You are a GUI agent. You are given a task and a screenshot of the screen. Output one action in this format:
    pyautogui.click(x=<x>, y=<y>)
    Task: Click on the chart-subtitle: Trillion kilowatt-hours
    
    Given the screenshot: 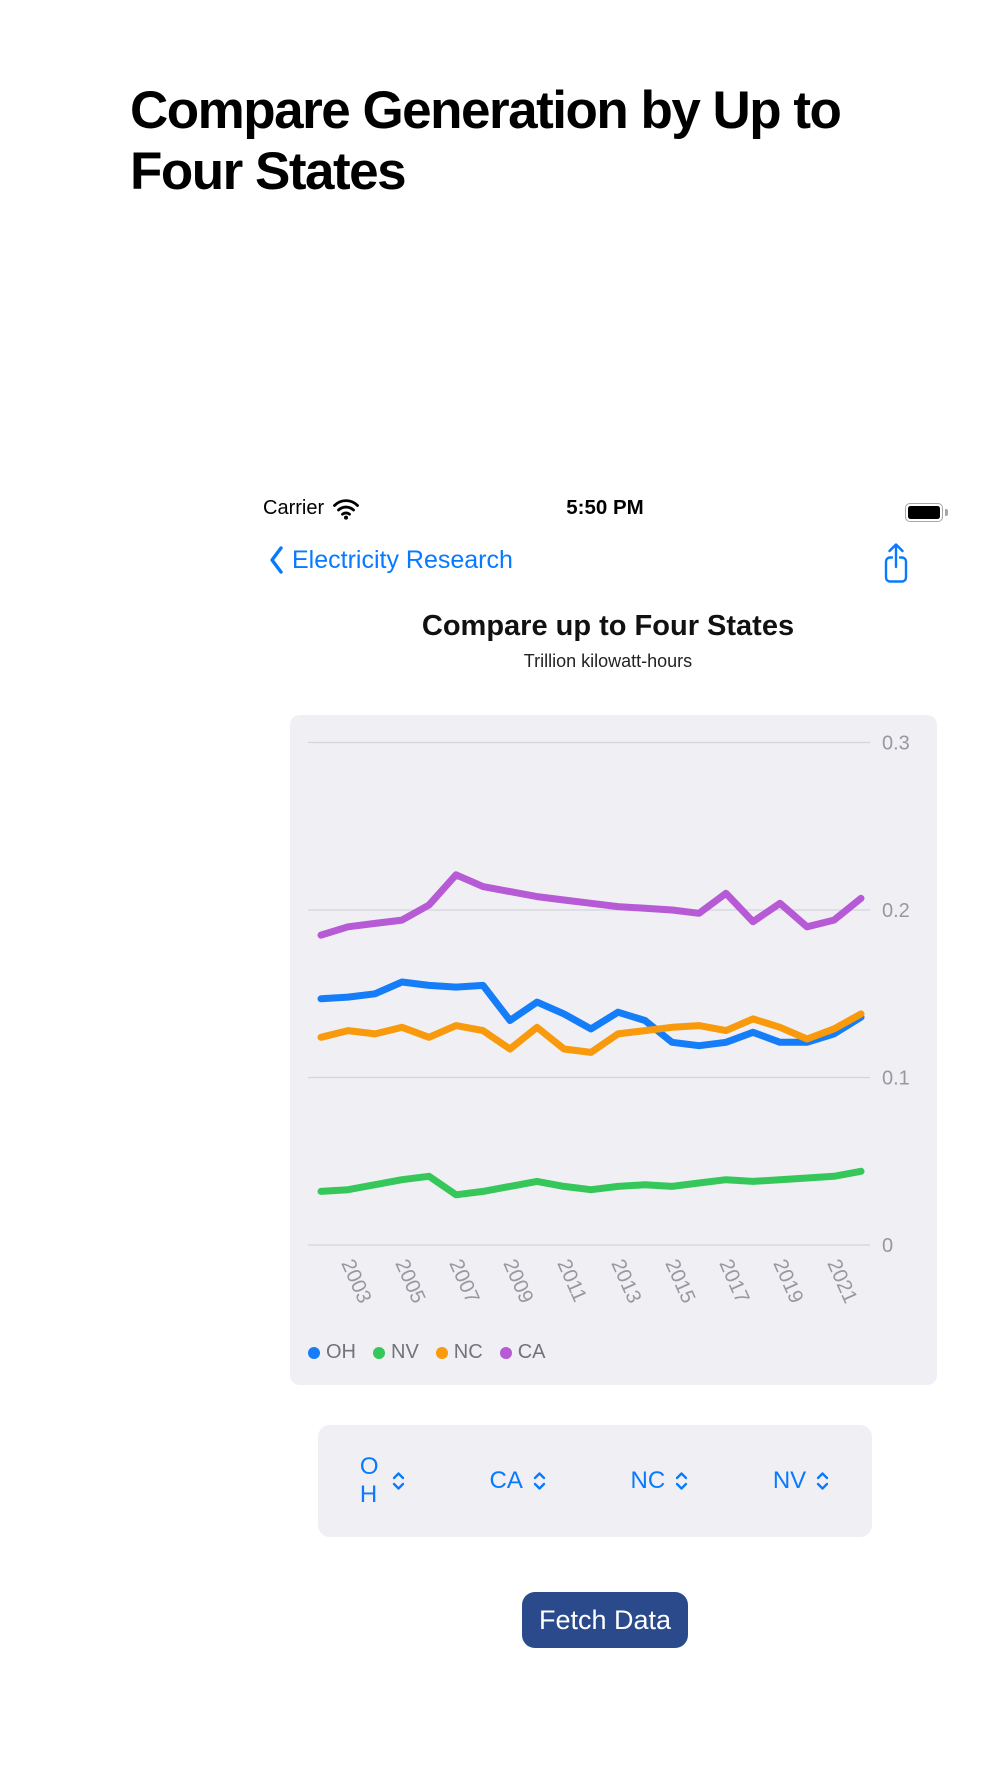 What is the action you would take?
    pyautogui.click(x=608, y=661)
    